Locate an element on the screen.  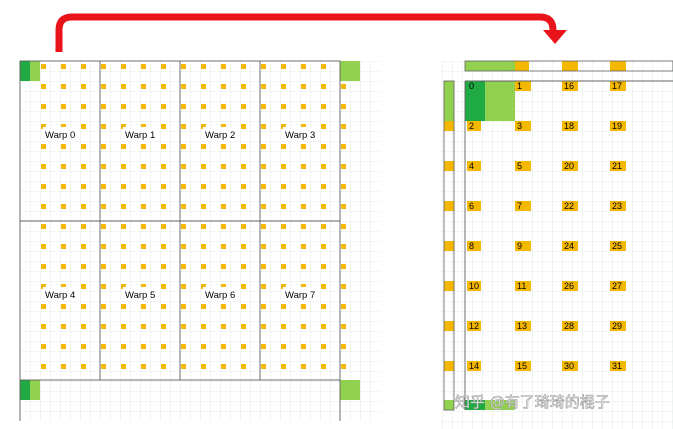
thread-id-label: 27 is located at coordinates (617, 286).